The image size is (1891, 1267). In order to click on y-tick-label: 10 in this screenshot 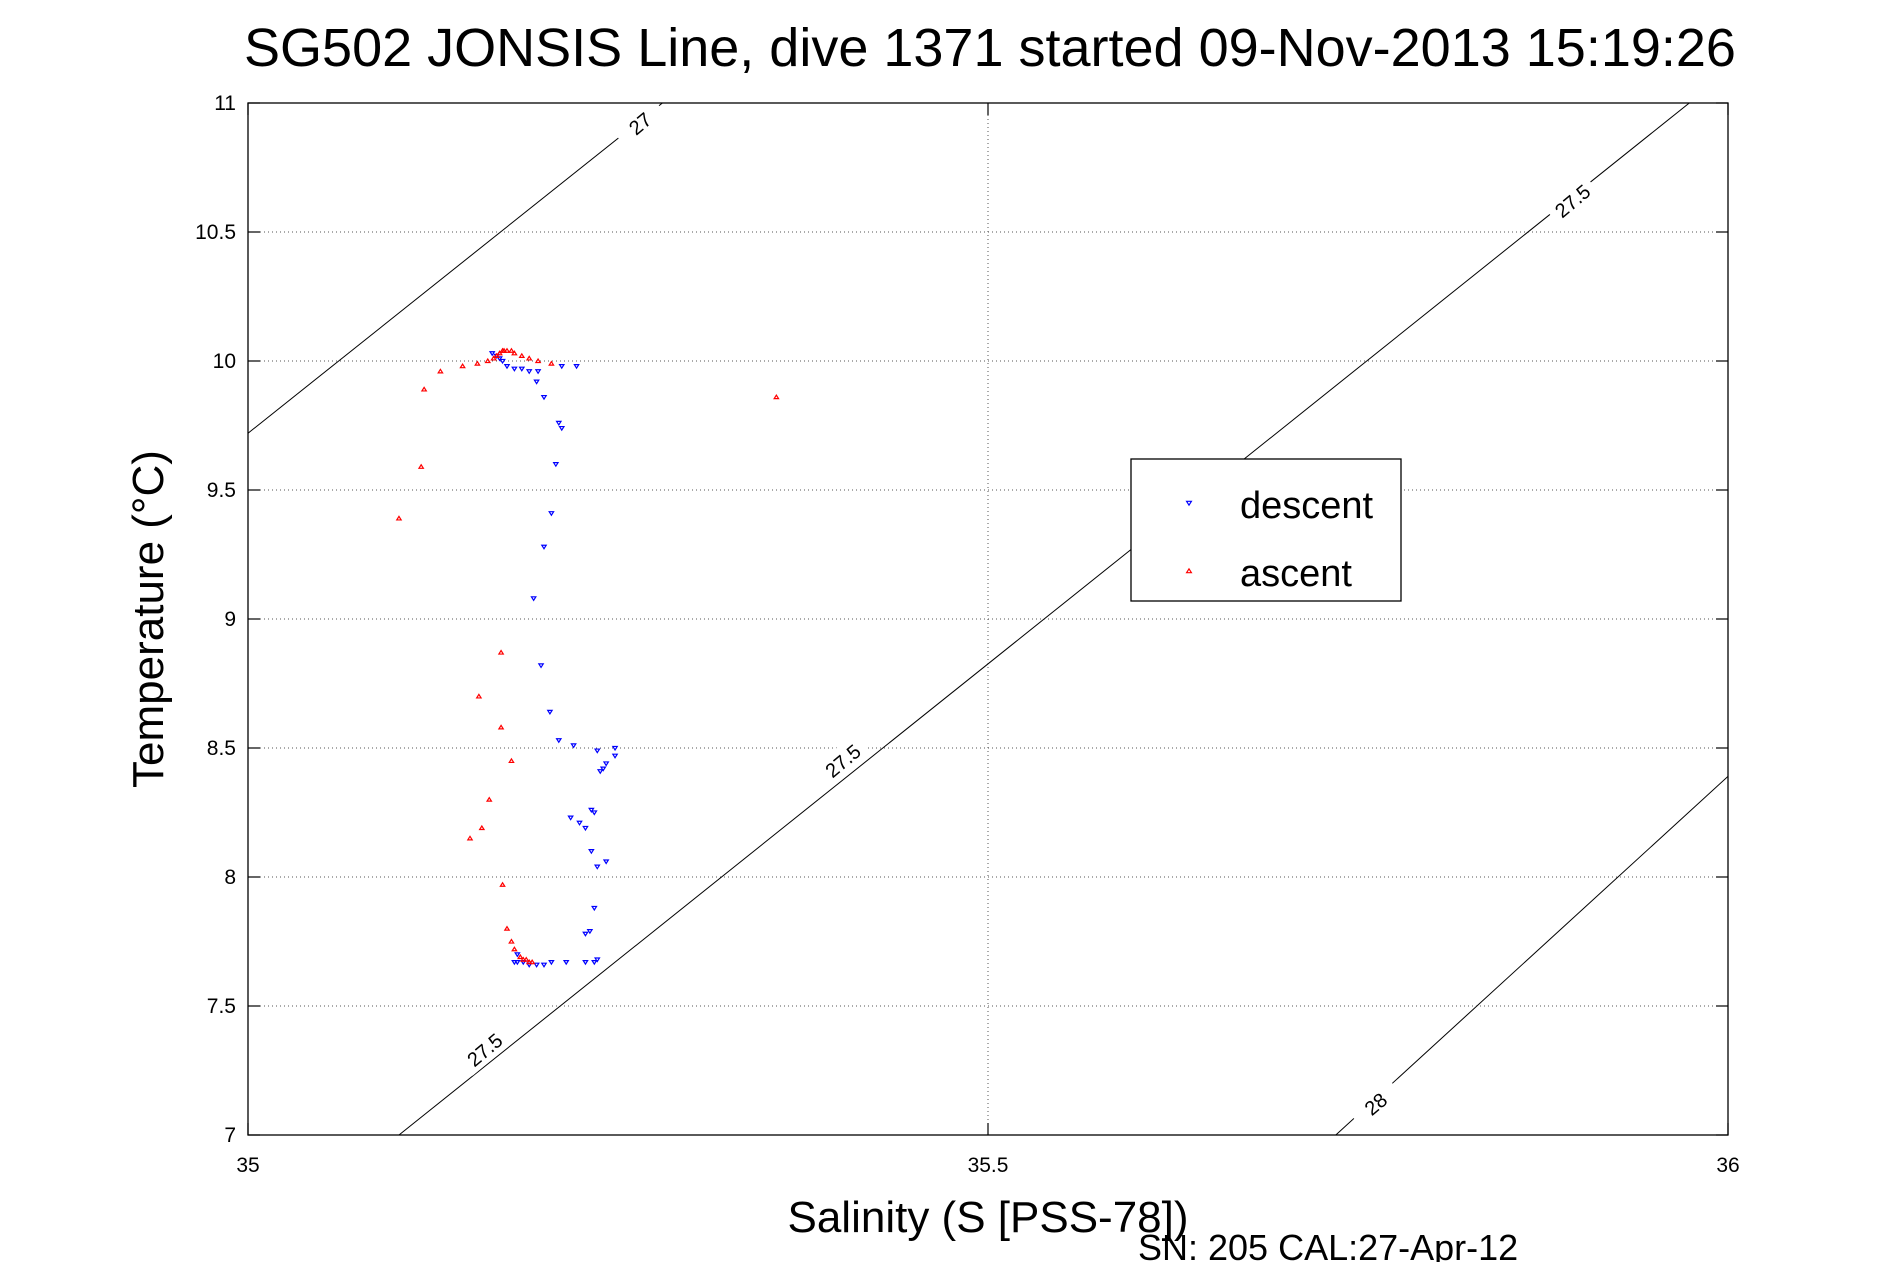, I will do `click(224, 361)`.